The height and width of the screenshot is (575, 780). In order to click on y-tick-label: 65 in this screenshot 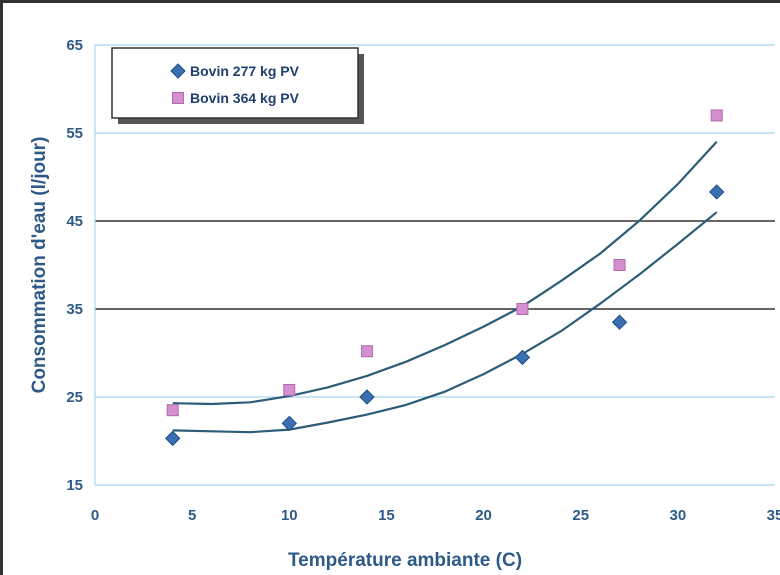, I will do `click(74, 45)`.